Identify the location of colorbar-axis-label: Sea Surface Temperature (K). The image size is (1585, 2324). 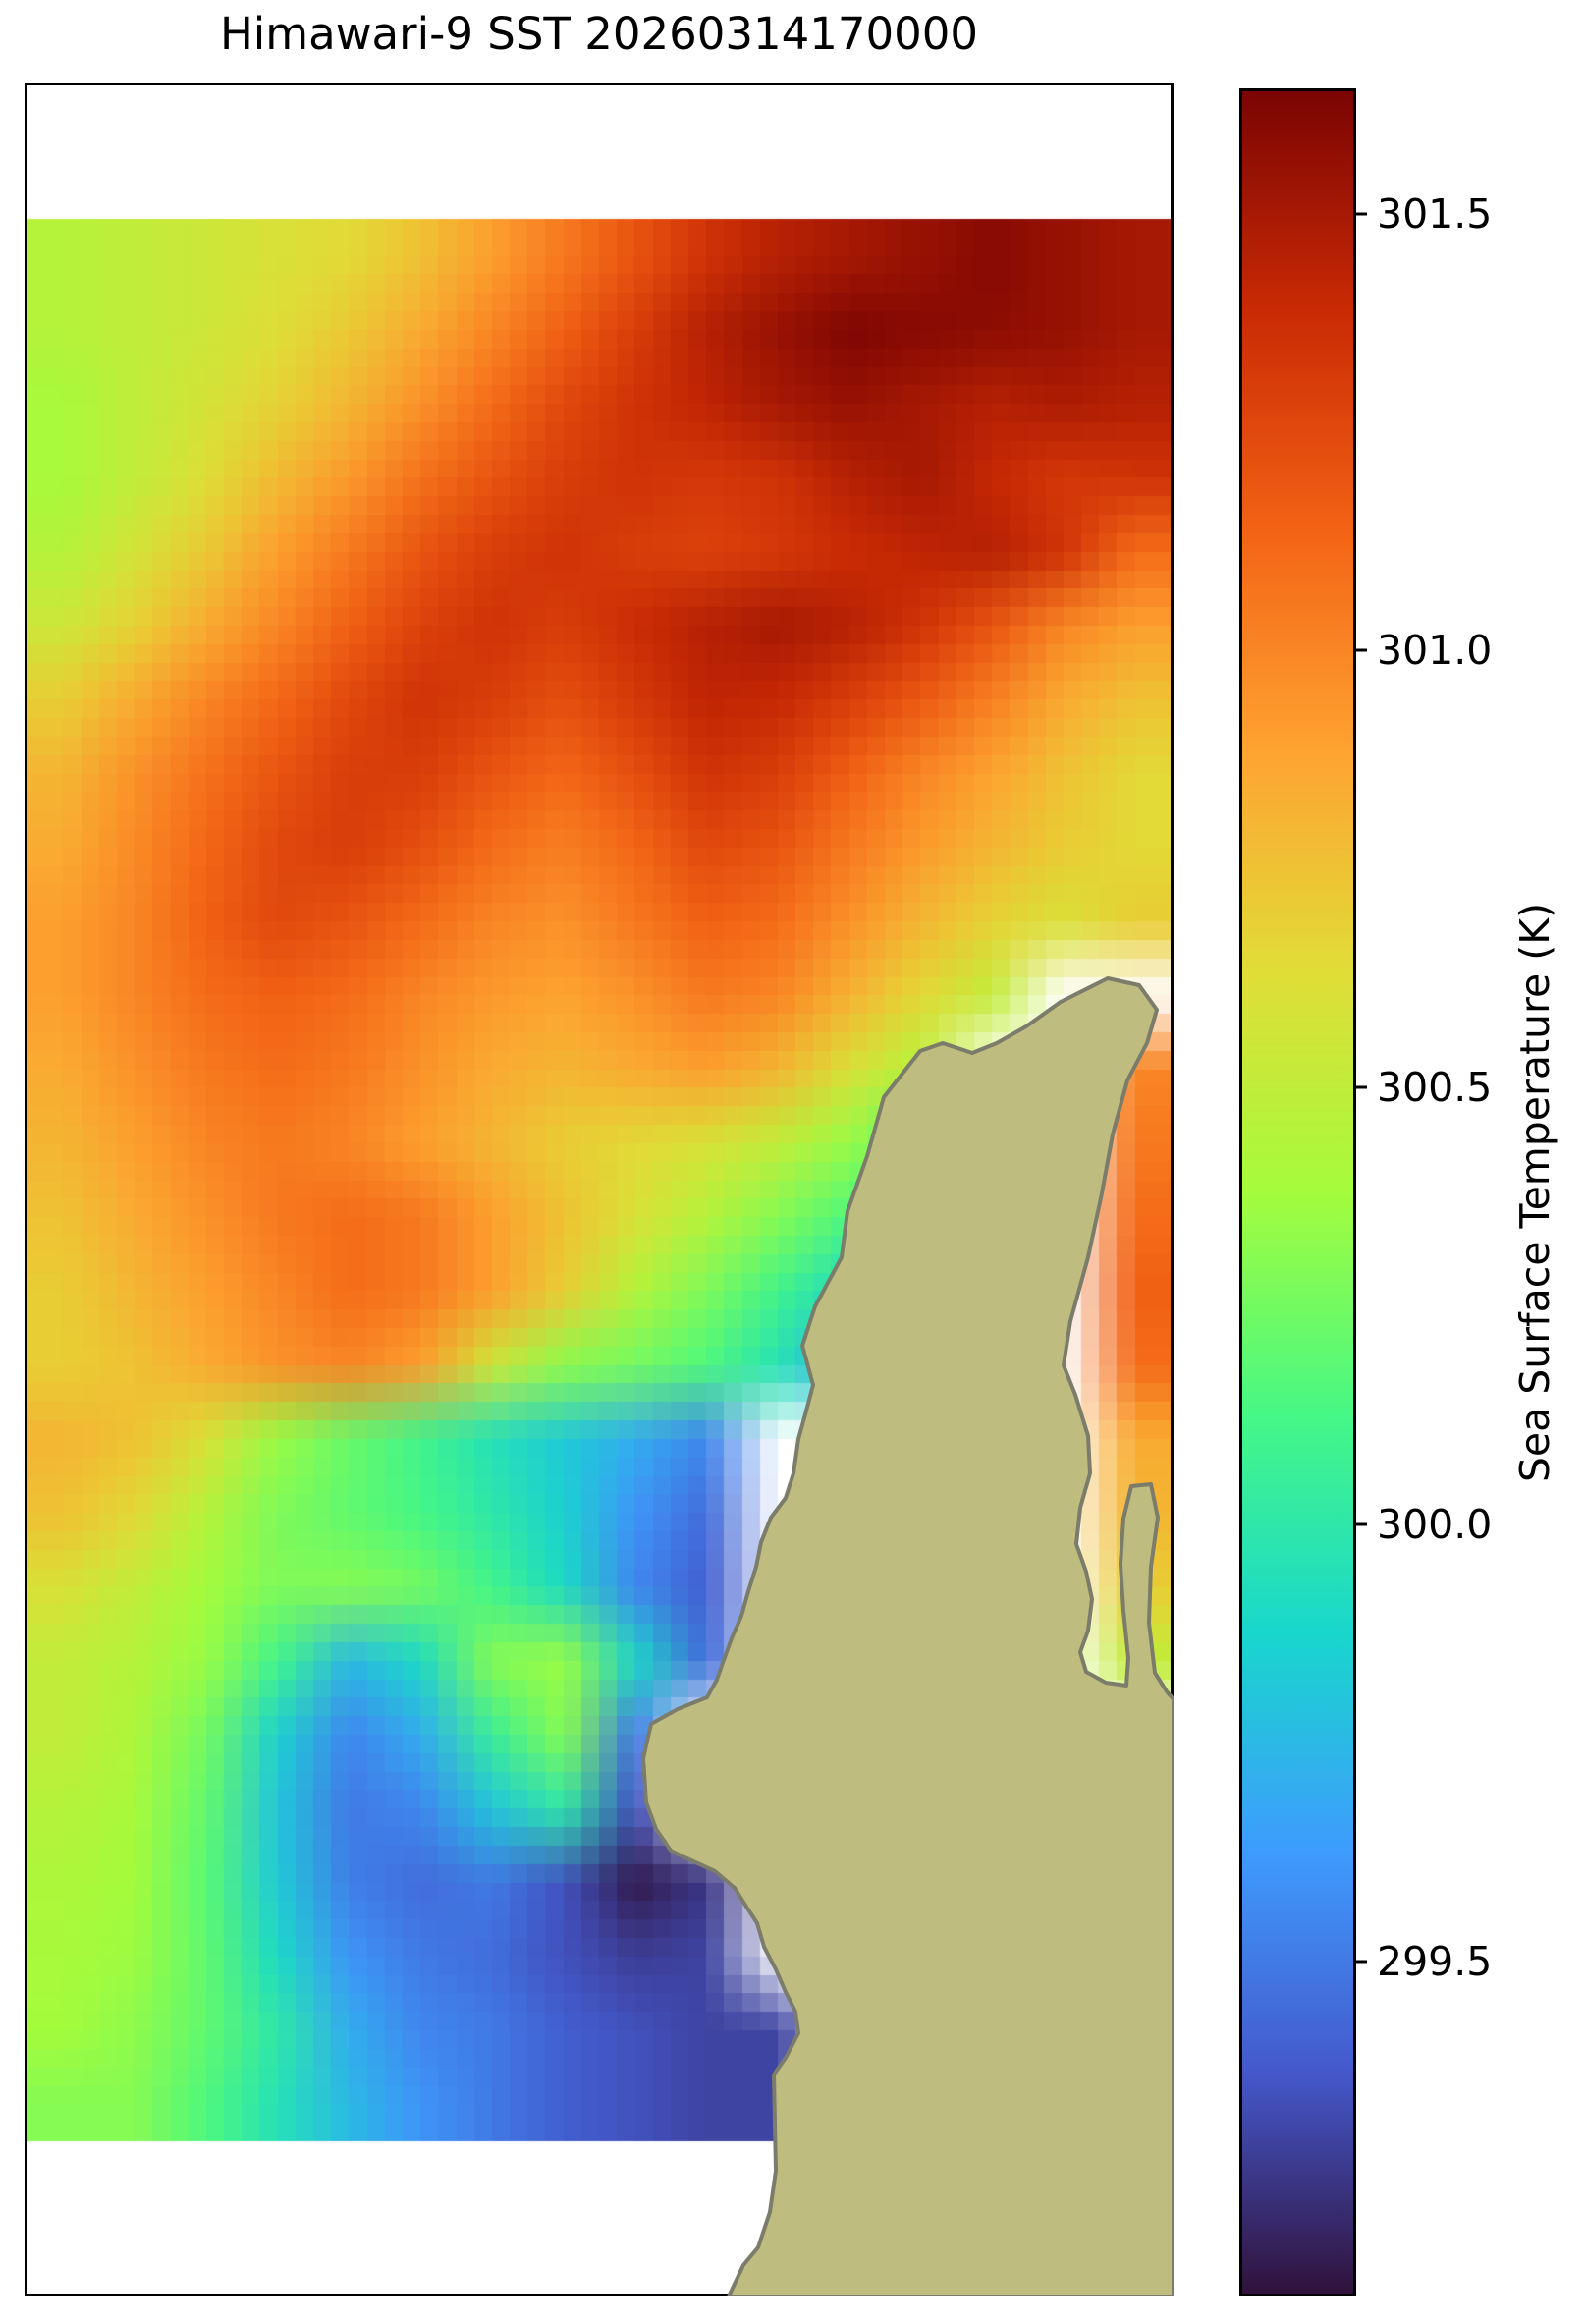
(1534, 1192).